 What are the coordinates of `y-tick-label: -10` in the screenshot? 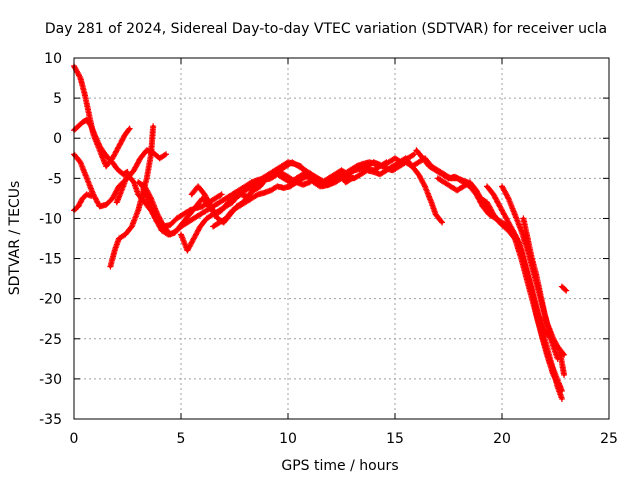 It's located at (50, 219).